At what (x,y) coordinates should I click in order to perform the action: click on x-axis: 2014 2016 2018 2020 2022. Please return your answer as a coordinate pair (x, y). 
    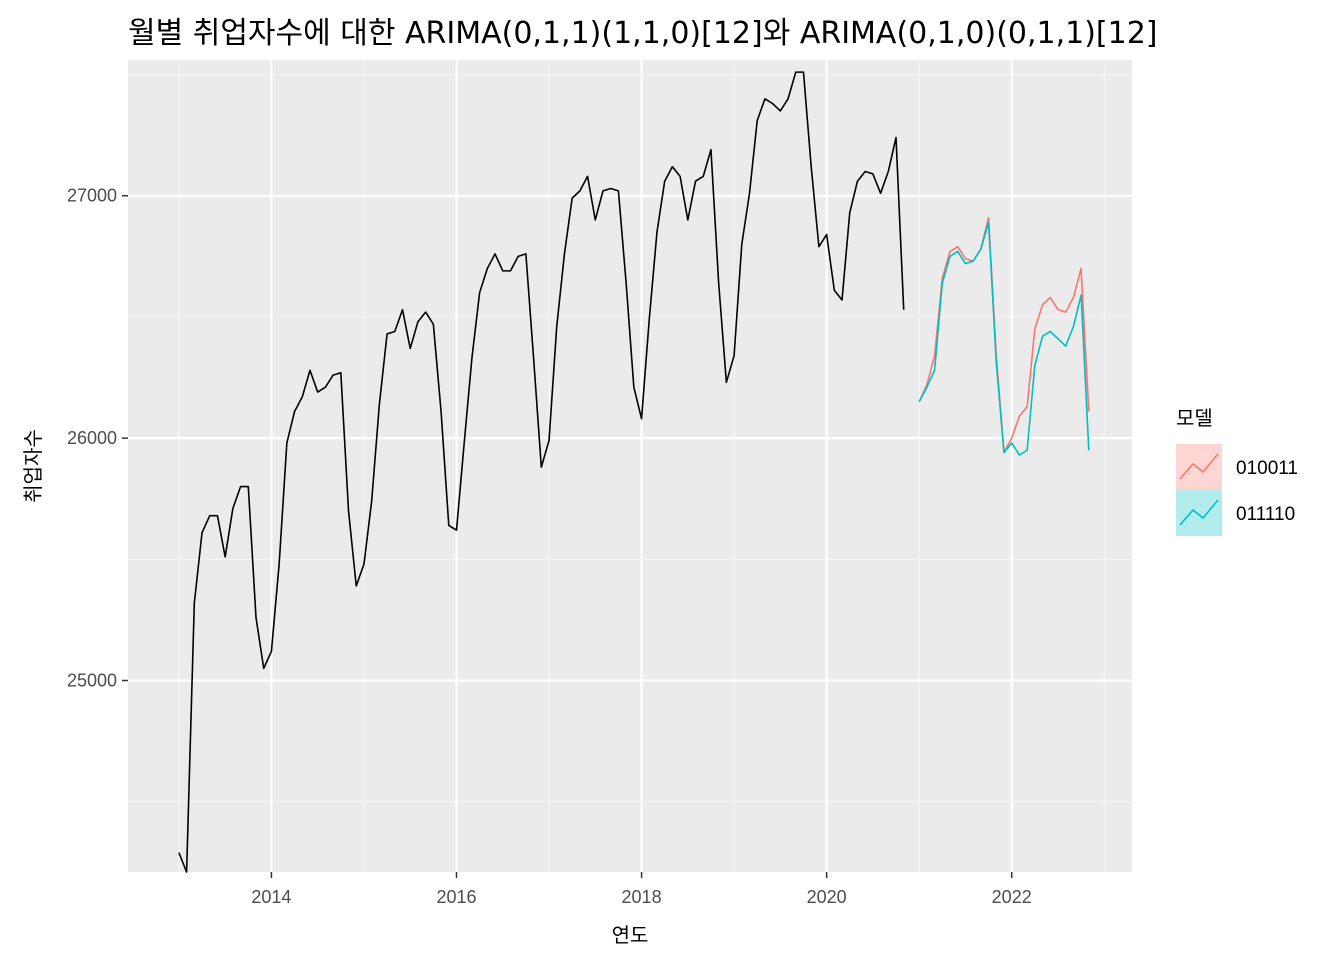
    Looking at the image, I should click on (641, 889).